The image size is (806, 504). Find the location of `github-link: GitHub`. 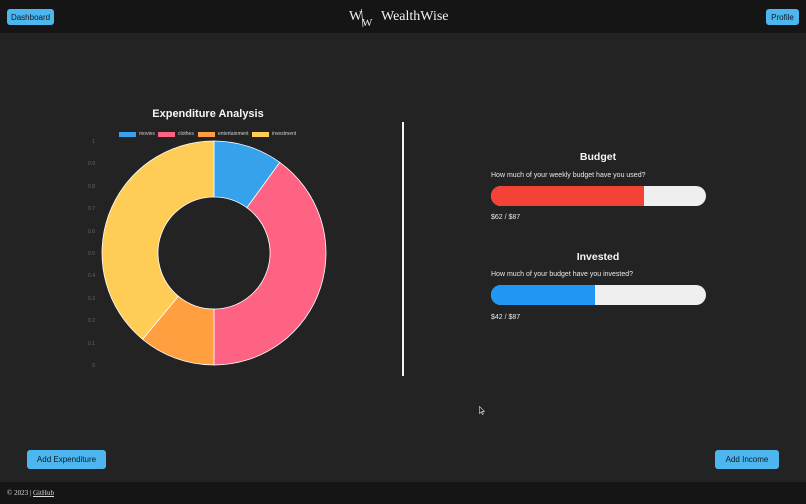

github-link: GitHub is located at coordinates (43, 493).